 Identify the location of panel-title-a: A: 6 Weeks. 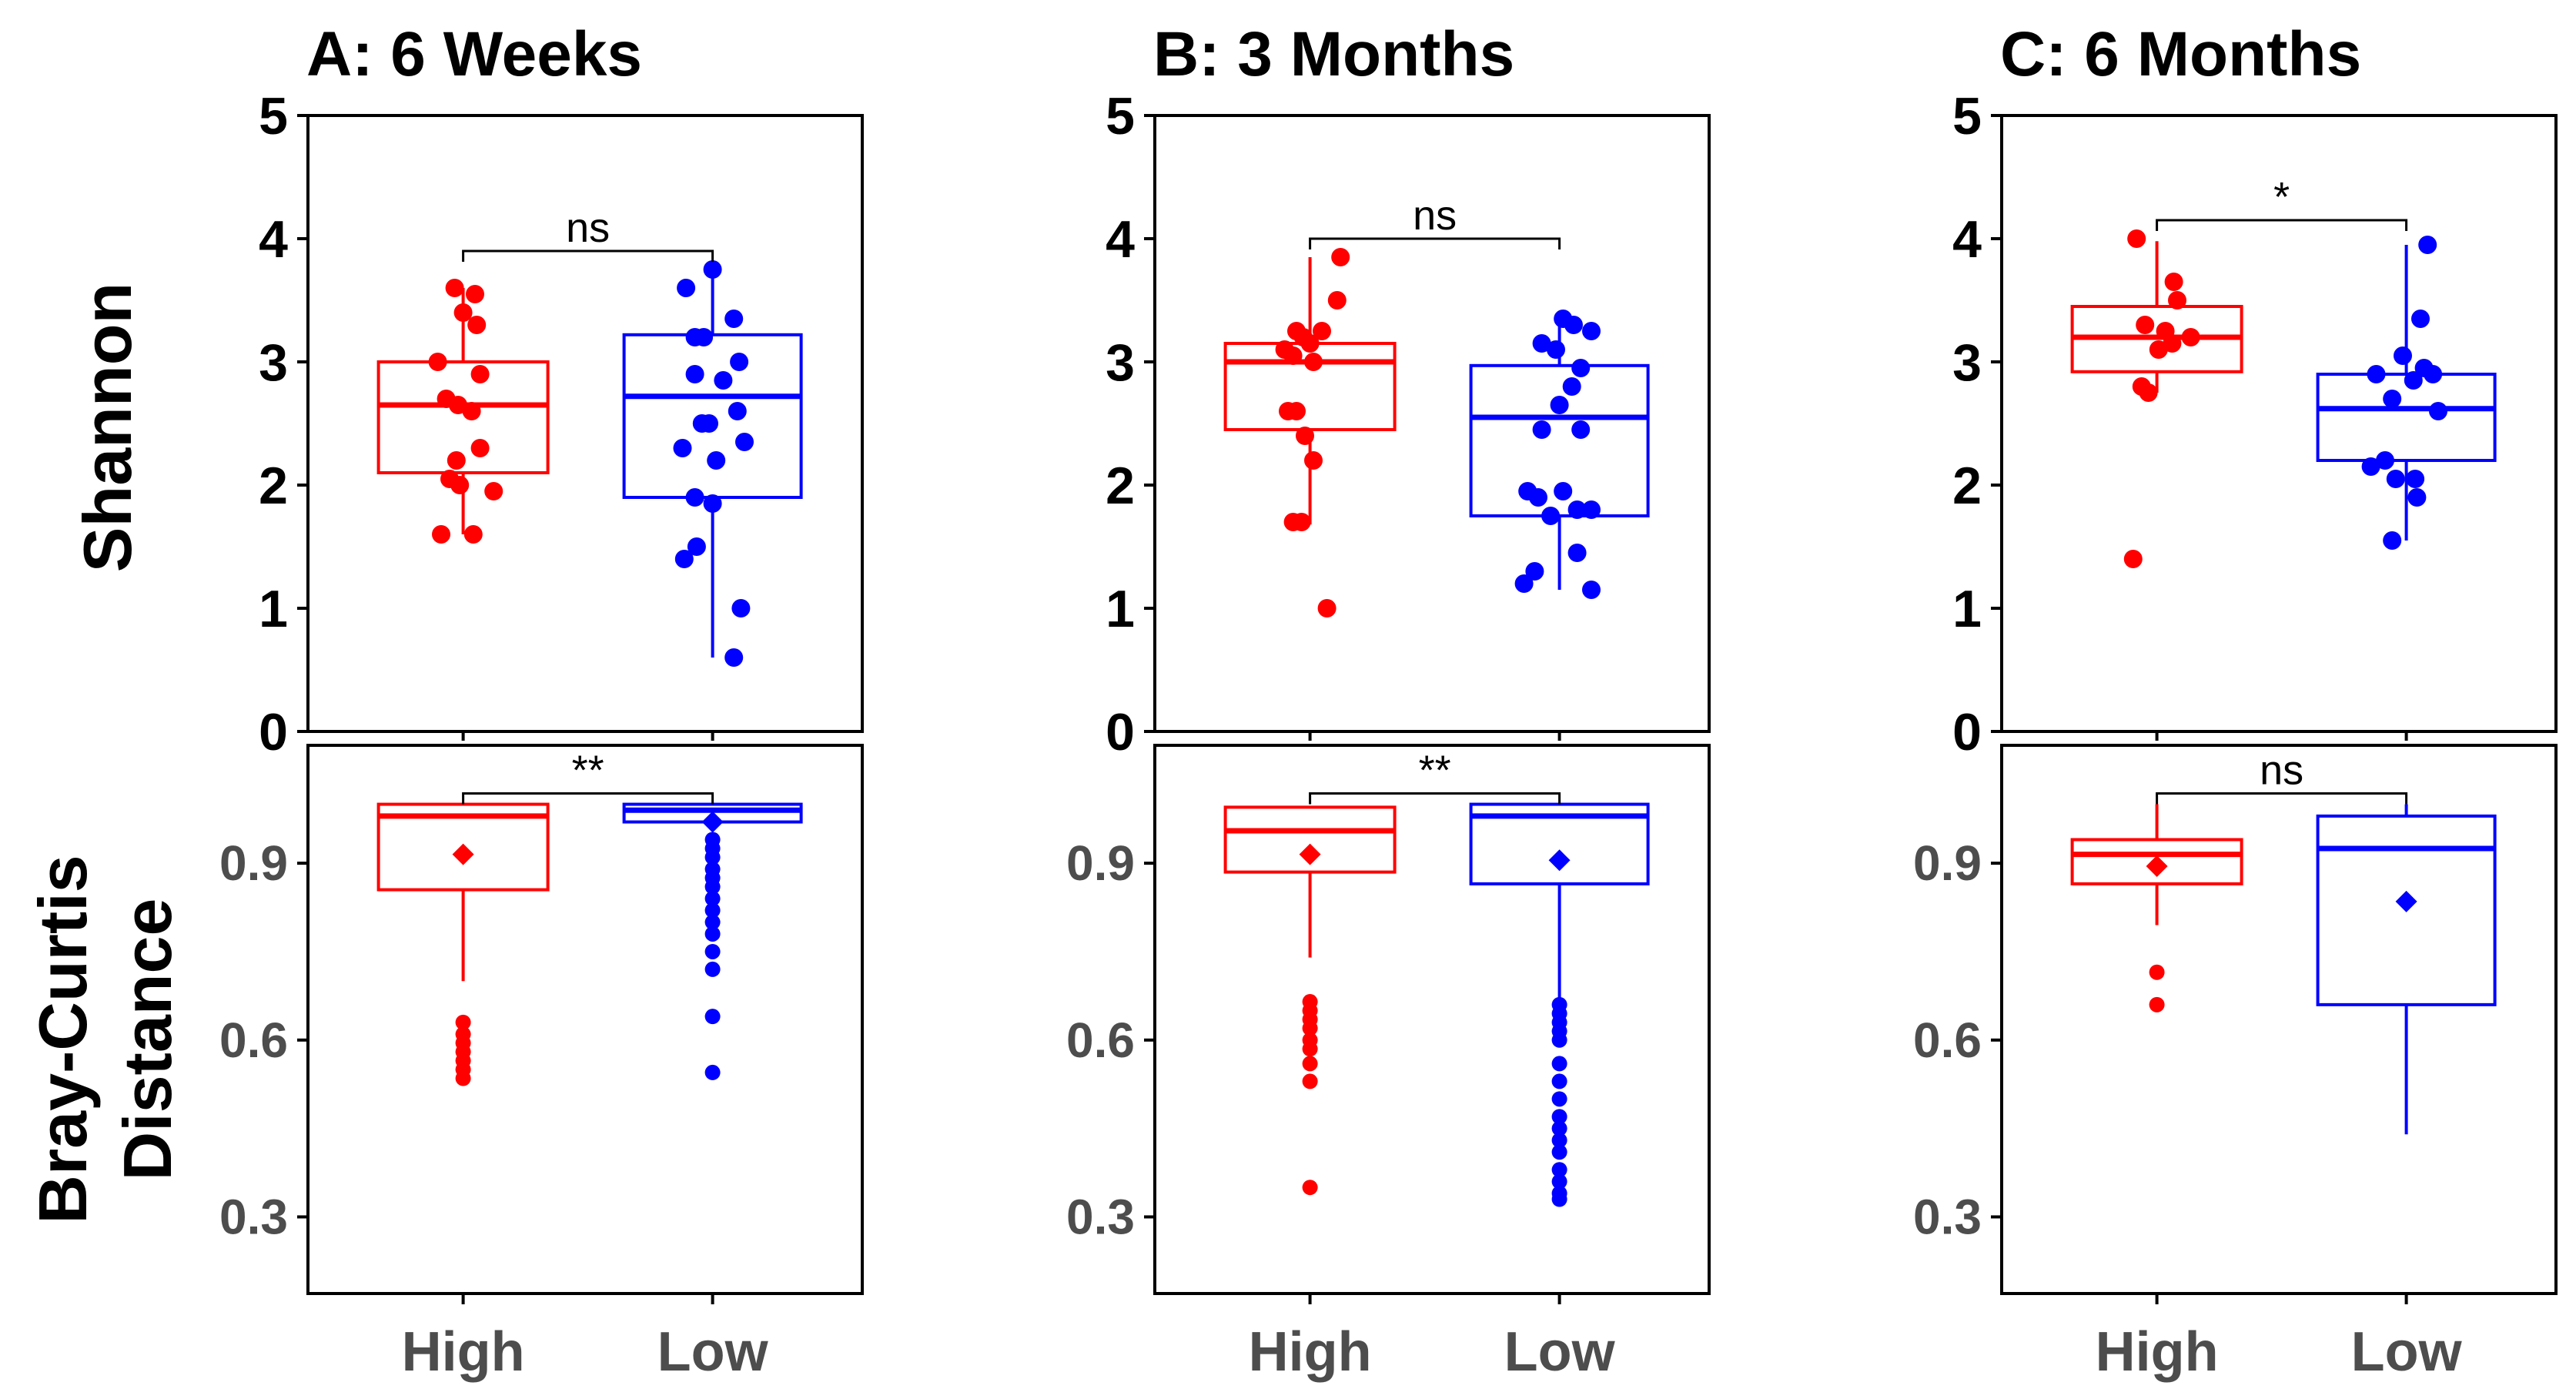
(474, 54).